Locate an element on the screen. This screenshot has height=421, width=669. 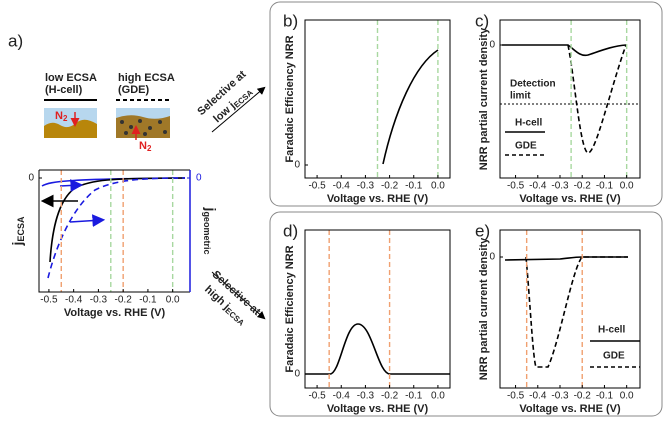
label: ECSA is located at coordinates (234, 317).